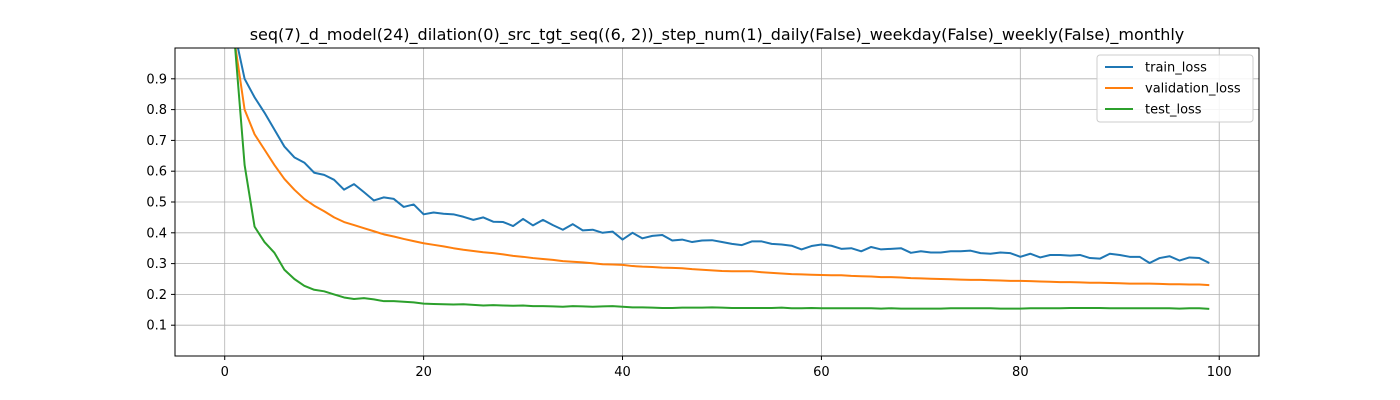 The image size is (1400, 400). Describe the element at coordinates (821, 372) in the screenshot. I see `x-tick-label: 60` at that location.